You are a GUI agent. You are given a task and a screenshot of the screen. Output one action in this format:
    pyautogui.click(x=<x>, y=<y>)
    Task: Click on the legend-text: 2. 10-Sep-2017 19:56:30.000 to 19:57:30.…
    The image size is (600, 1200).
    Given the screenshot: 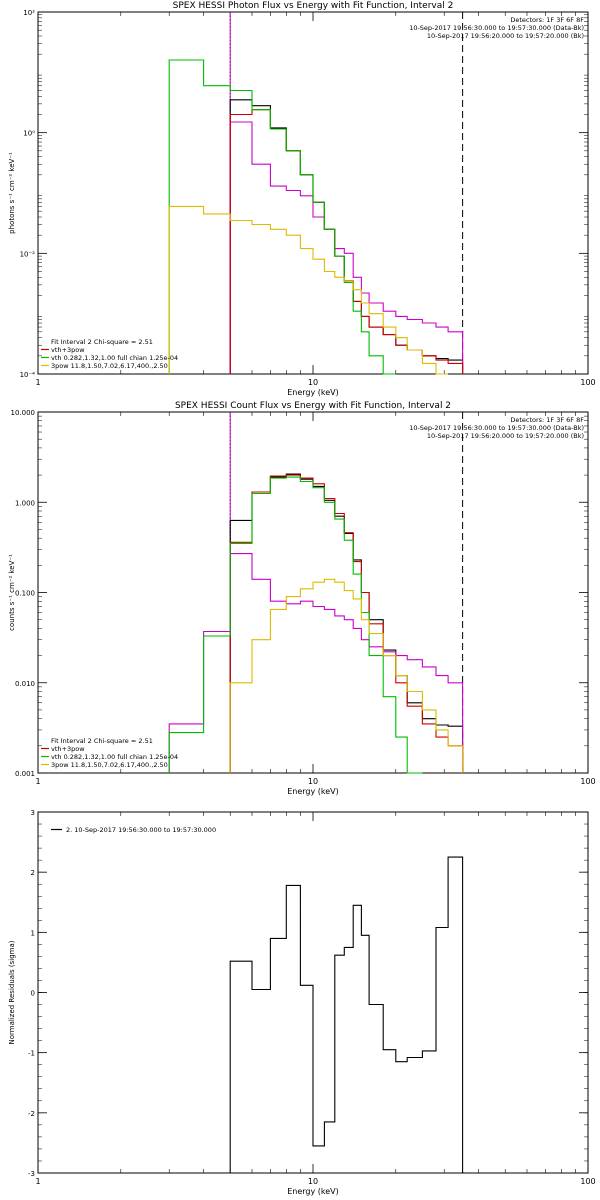 What is the action you would take?
    pyautogui.click(x=141, y=830)
    